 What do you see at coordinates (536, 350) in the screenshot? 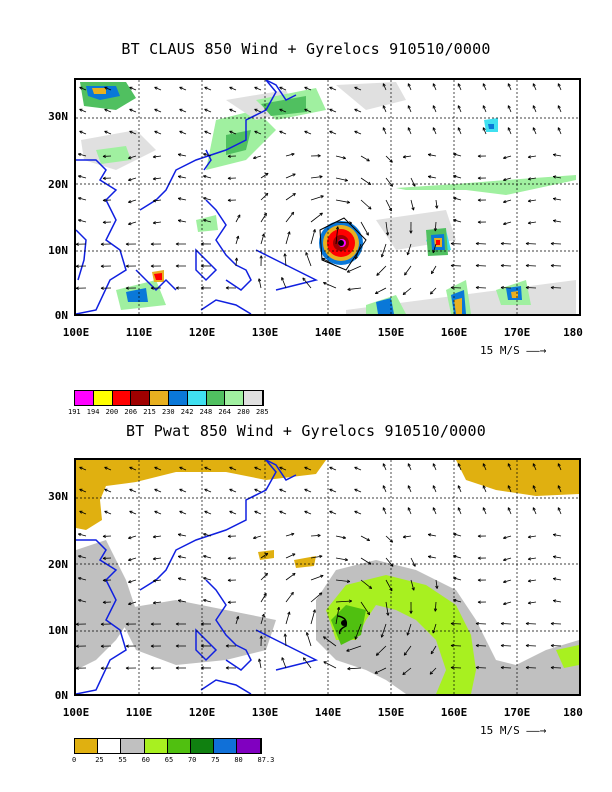
I see `reference-arrow-icon: ——→` at bounding box center [536, 350].